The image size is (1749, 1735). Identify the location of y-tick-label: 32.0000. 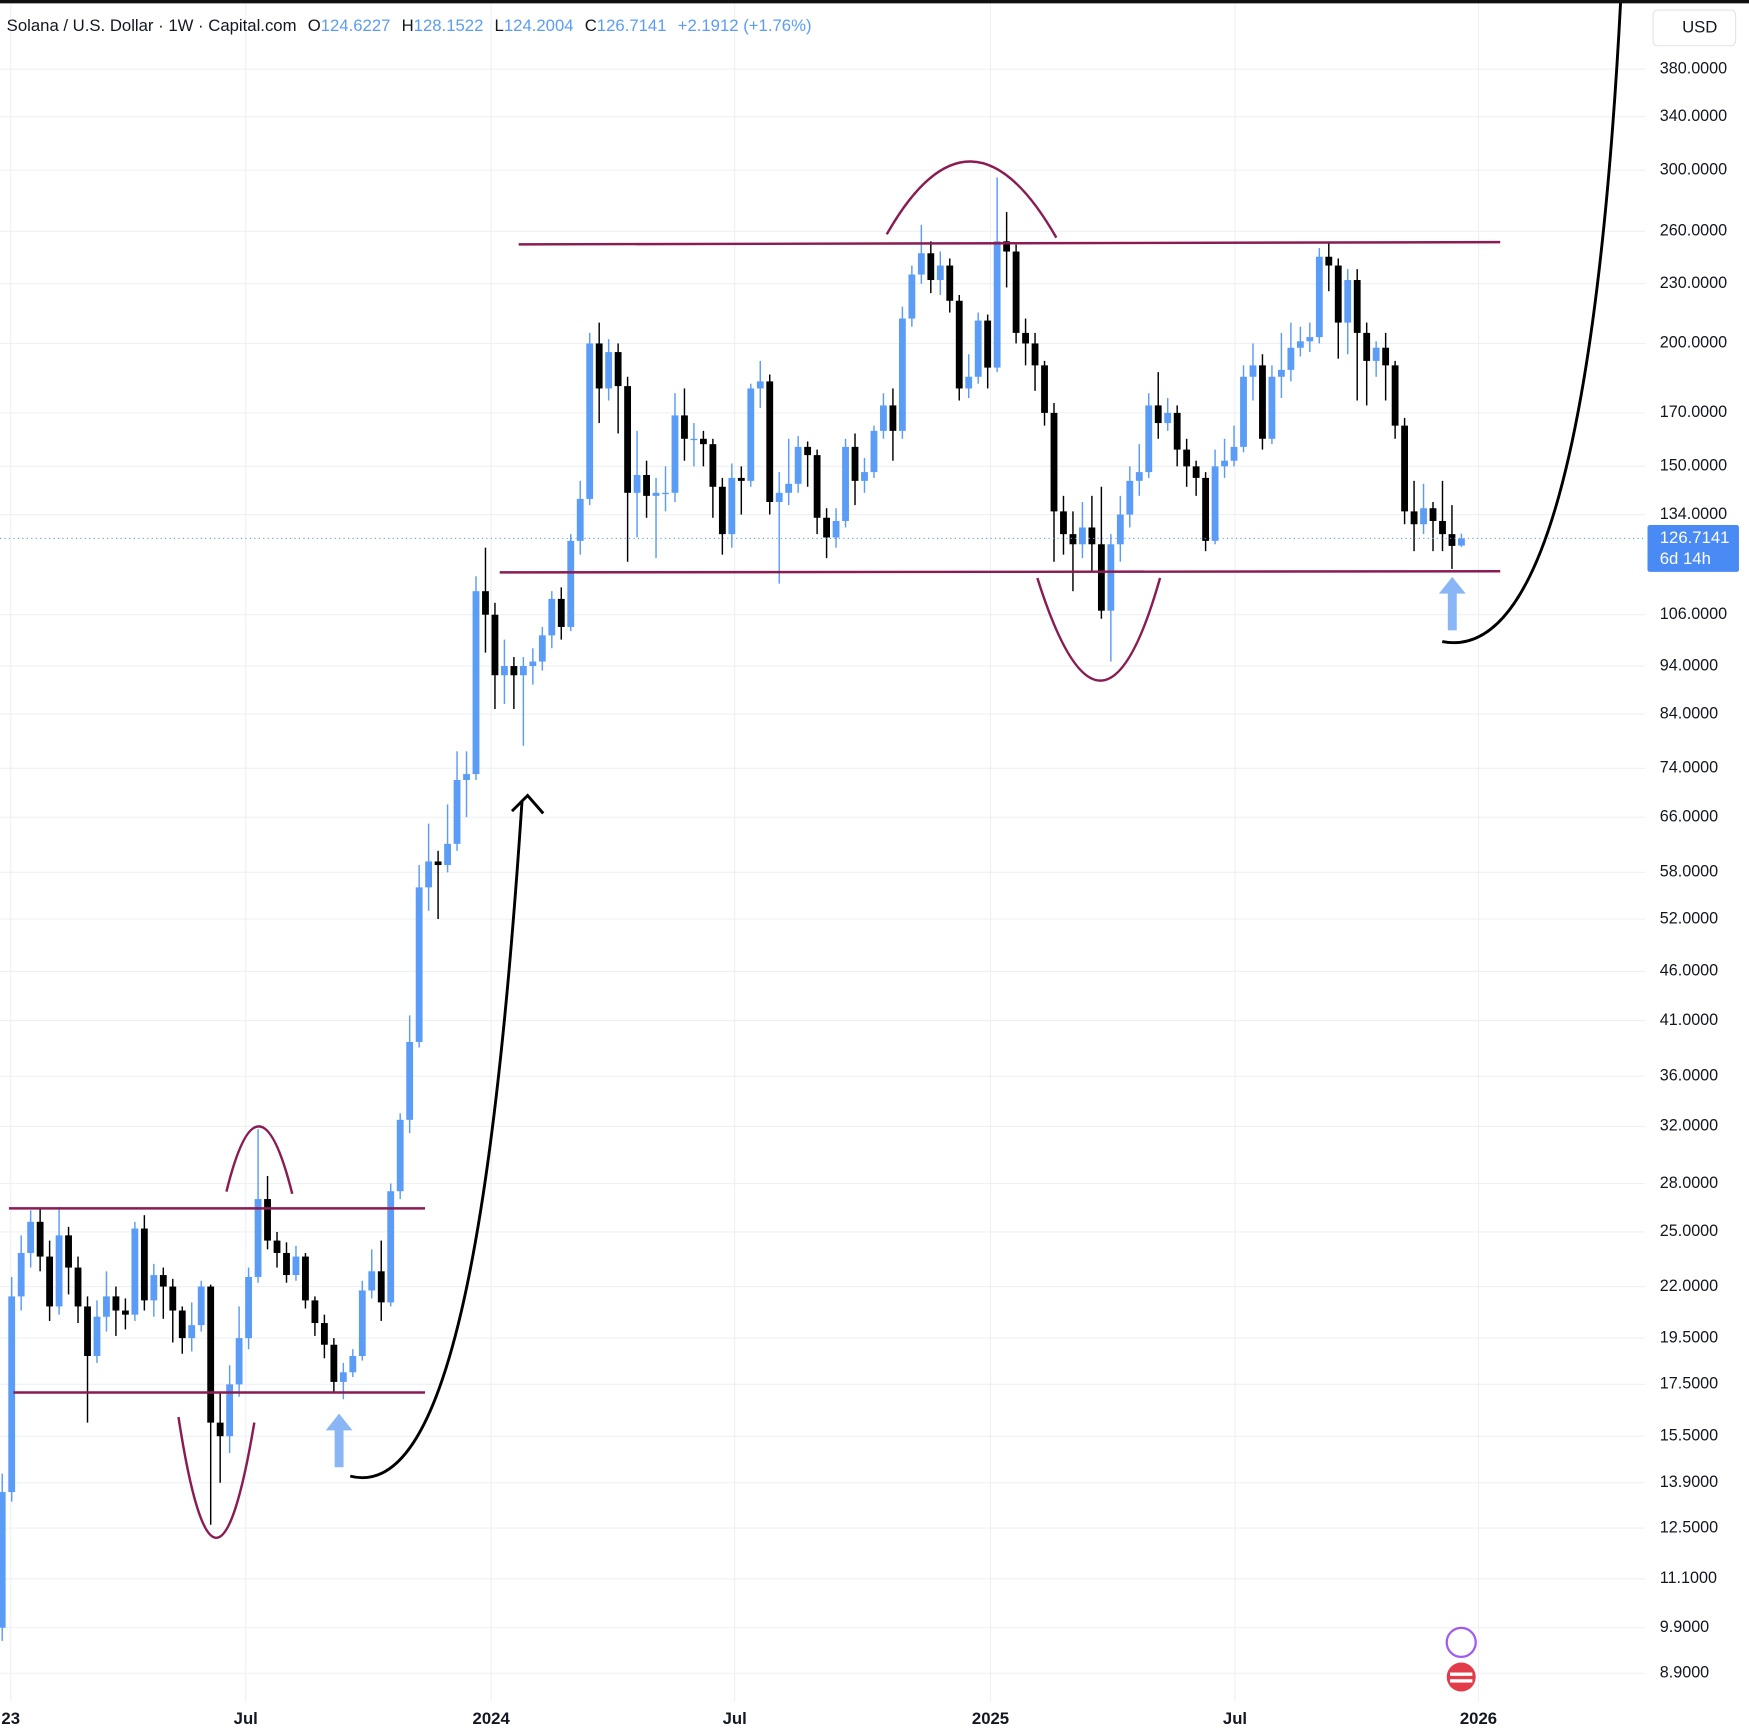
(1689, 1126).